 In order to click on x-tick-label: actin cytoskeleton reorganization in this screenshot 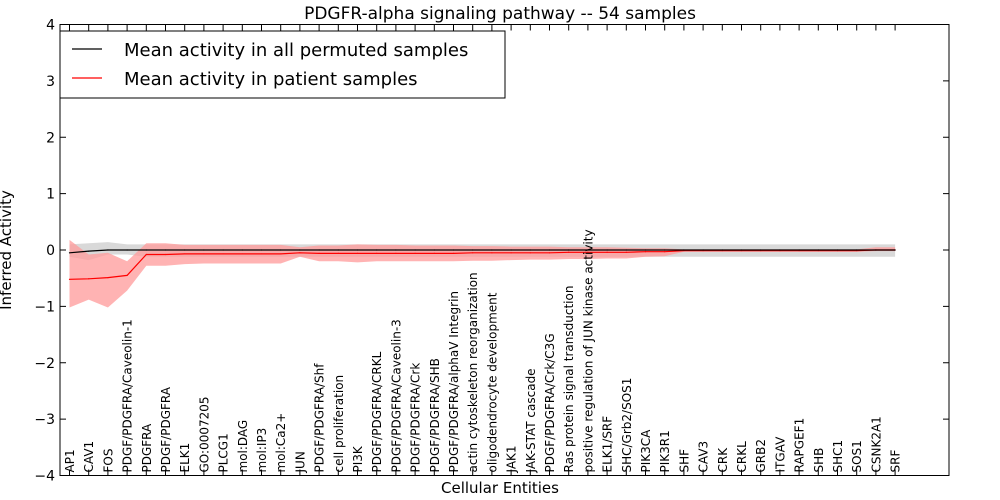, I will do `click(473, 372)`.